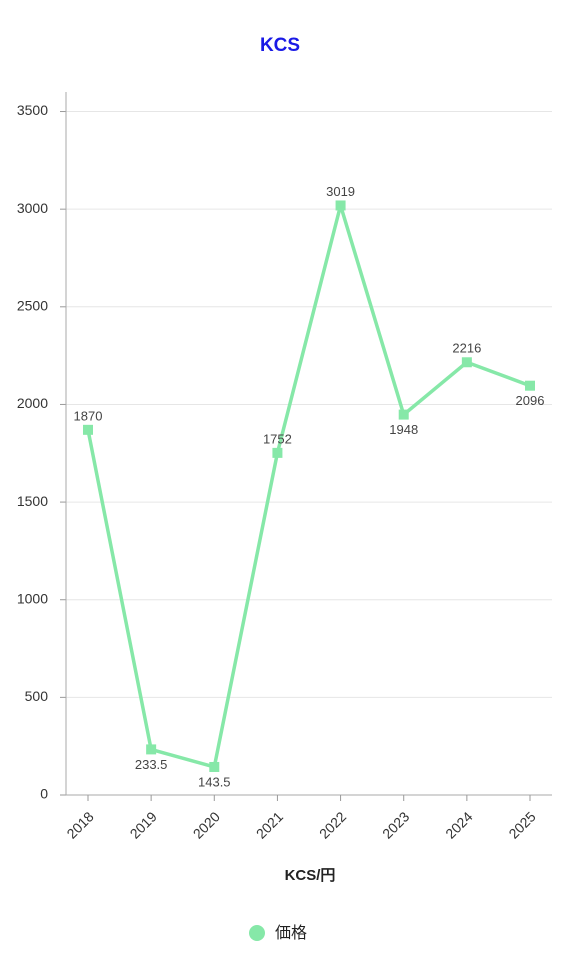  I want to click on legend-marker, so click(257, 933).